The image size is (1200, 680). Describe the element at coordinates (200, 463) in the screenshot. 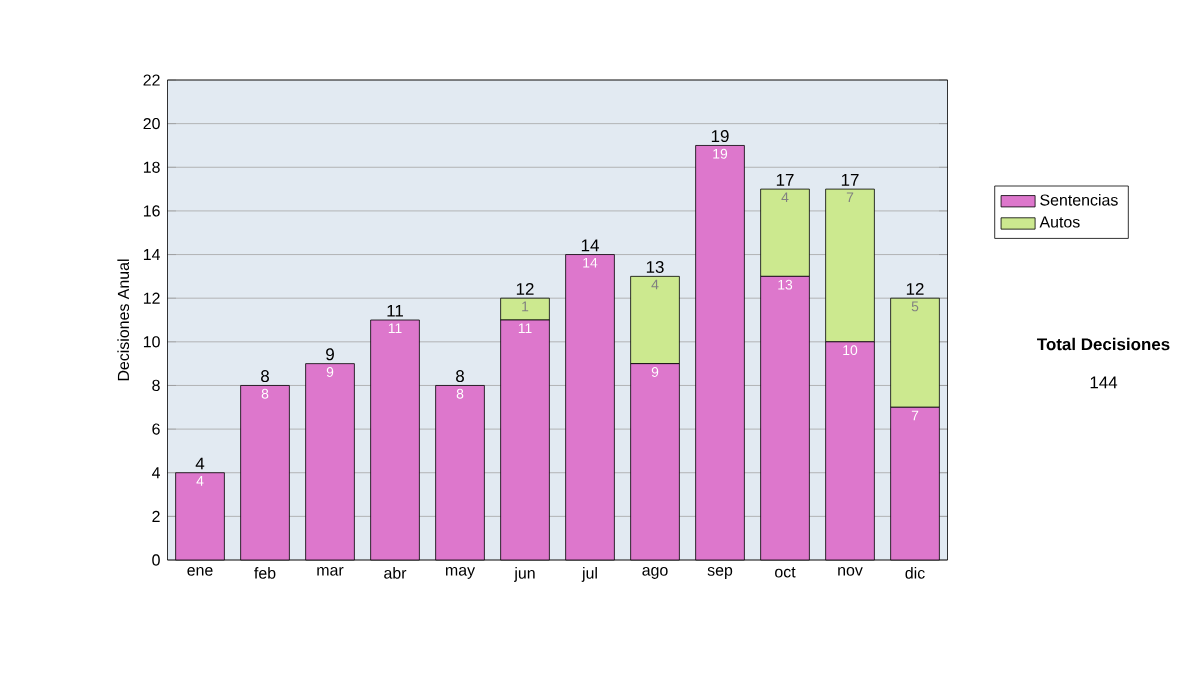

I see `total-label: 4` at that location.